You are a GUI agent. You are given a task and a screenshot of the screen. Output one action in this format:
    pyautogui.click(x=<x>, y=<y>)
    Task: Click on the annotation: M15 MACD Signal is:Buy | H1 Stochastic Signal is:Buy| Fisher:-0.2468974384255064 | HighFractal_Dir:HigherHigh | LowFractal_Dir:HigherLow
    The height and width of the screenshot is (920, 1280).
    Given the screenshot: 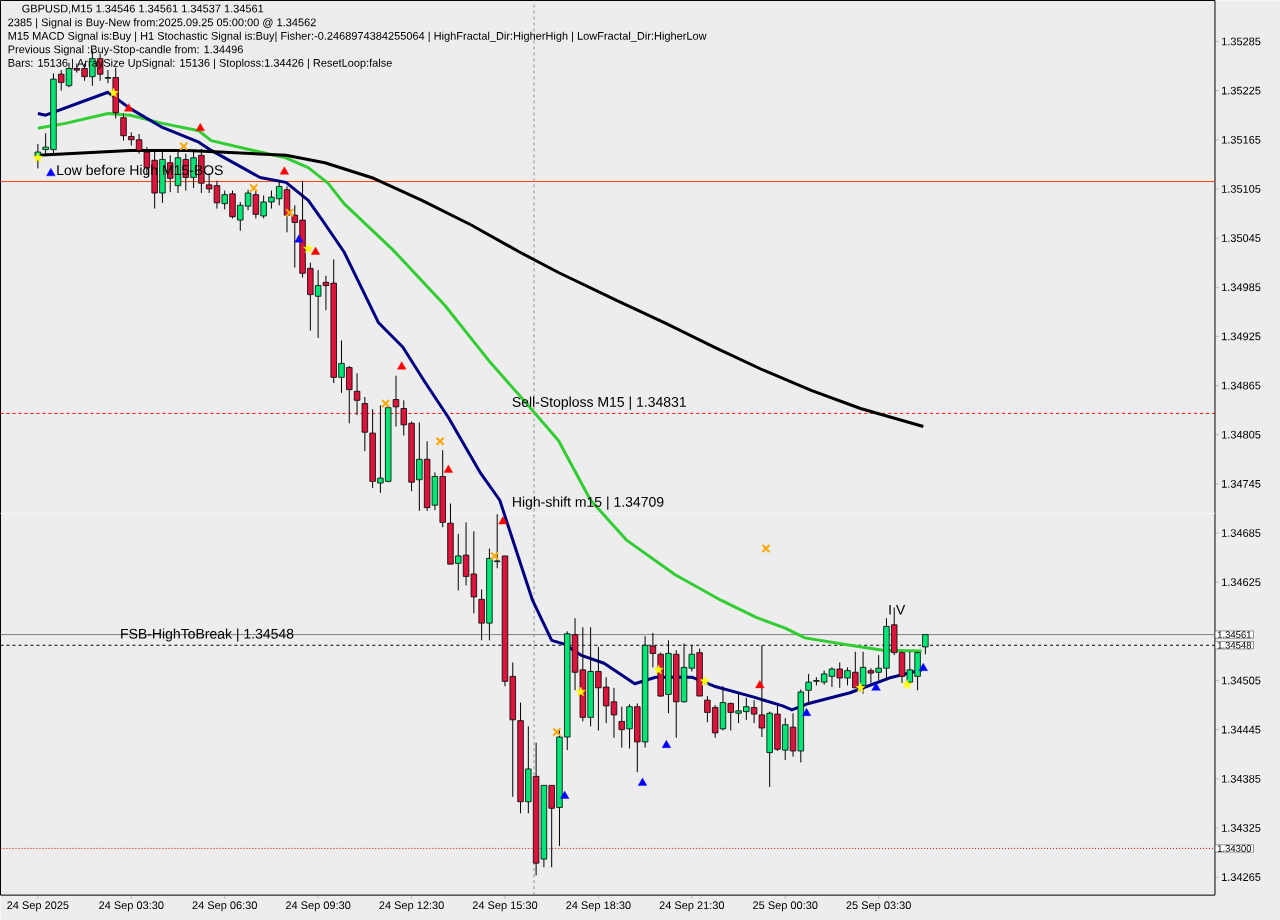 What is the action you would take?
    pyautogui.click(x=357, y=36)
    